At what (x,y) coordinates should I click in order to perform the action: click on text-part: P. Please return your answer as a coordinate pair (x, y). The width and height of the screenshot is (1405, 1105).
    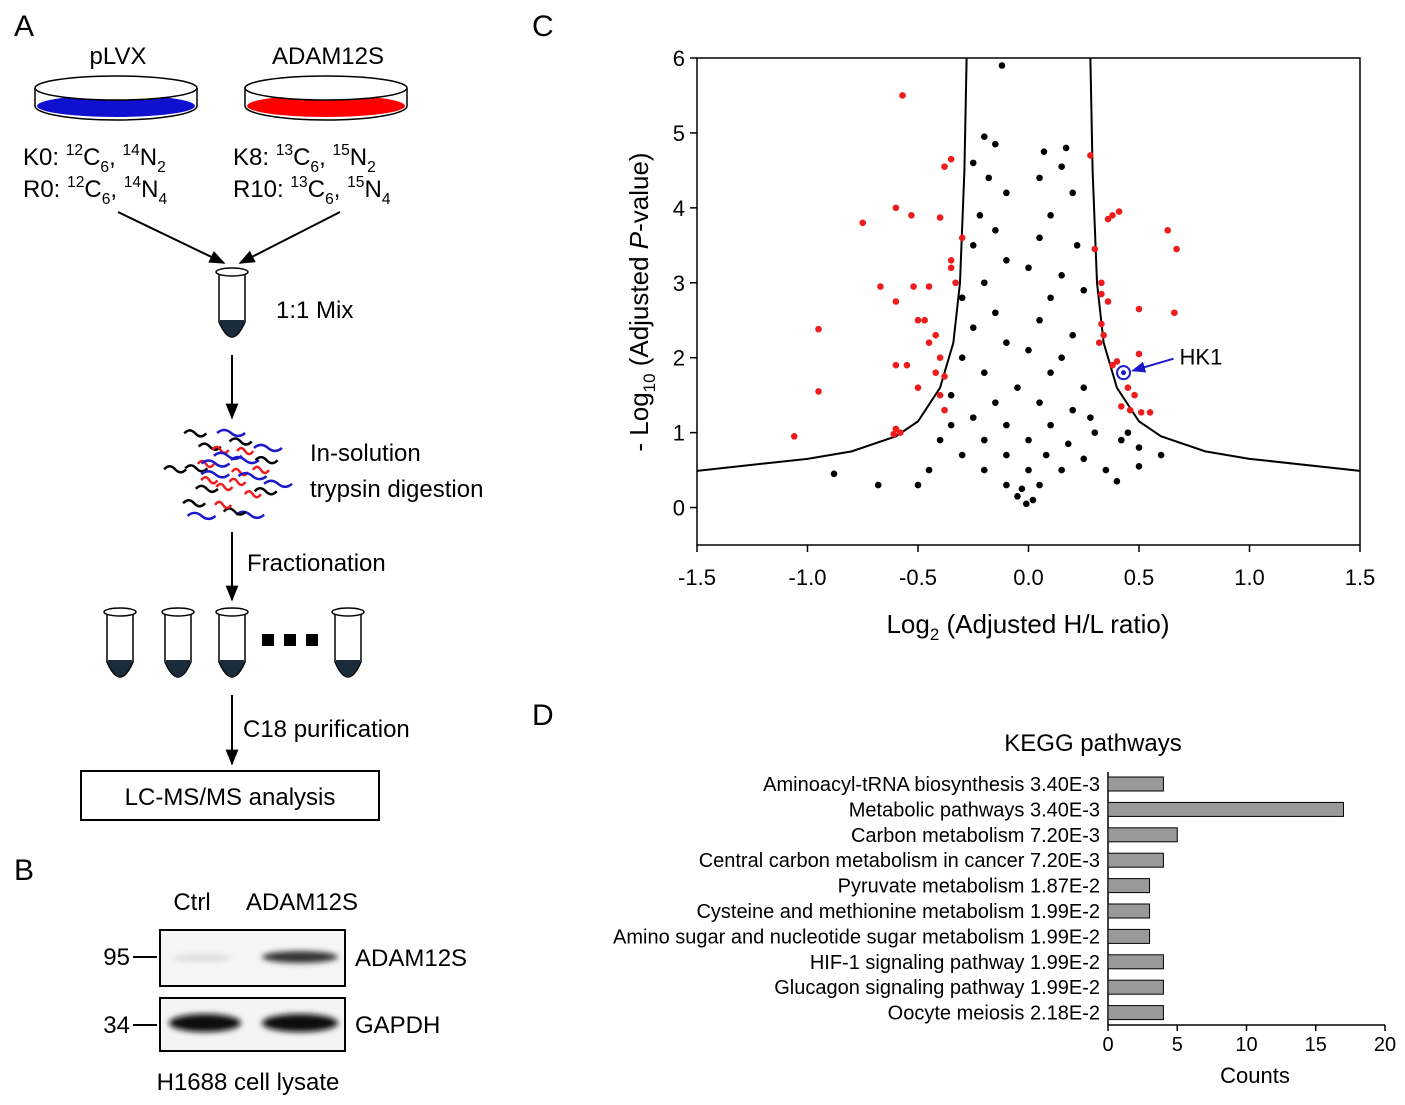
    Looking at the image, I should click on (639, 240).